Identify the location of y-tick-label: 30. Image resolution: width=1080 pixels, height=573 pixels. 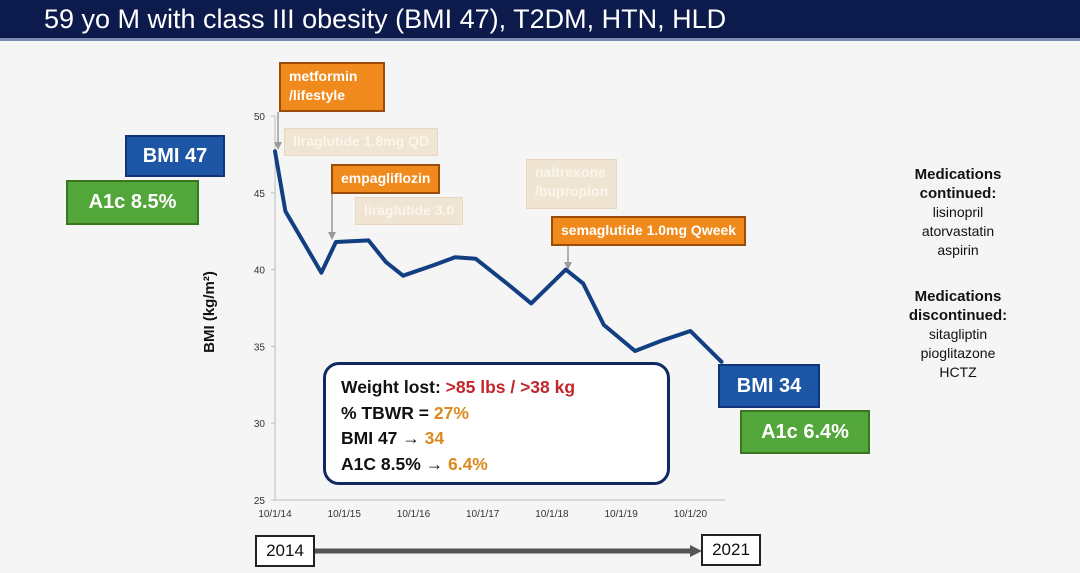
(260, 424).